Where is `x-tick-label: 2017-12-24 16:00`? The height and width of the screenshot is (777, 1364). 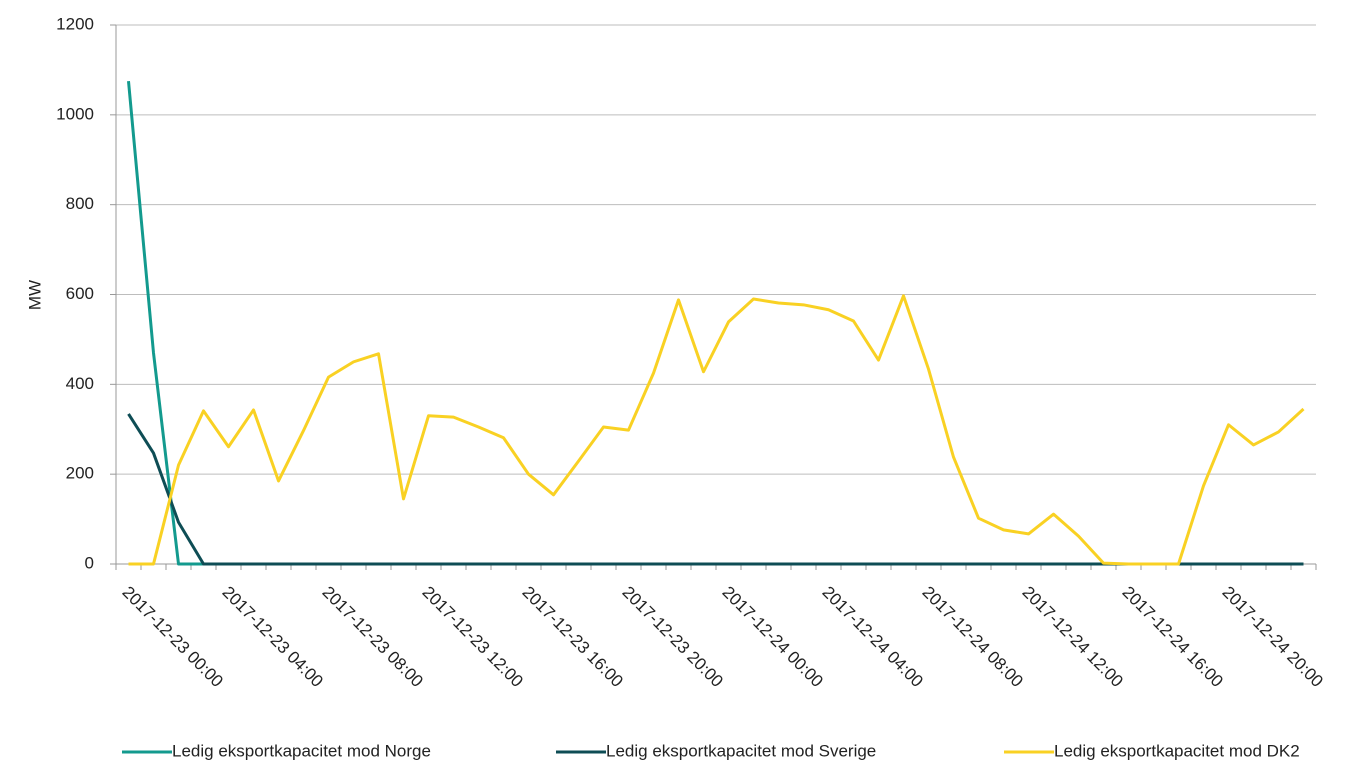
x-tick-label: 2017-12-24 16:00 is located at coordinates (1173, 637).